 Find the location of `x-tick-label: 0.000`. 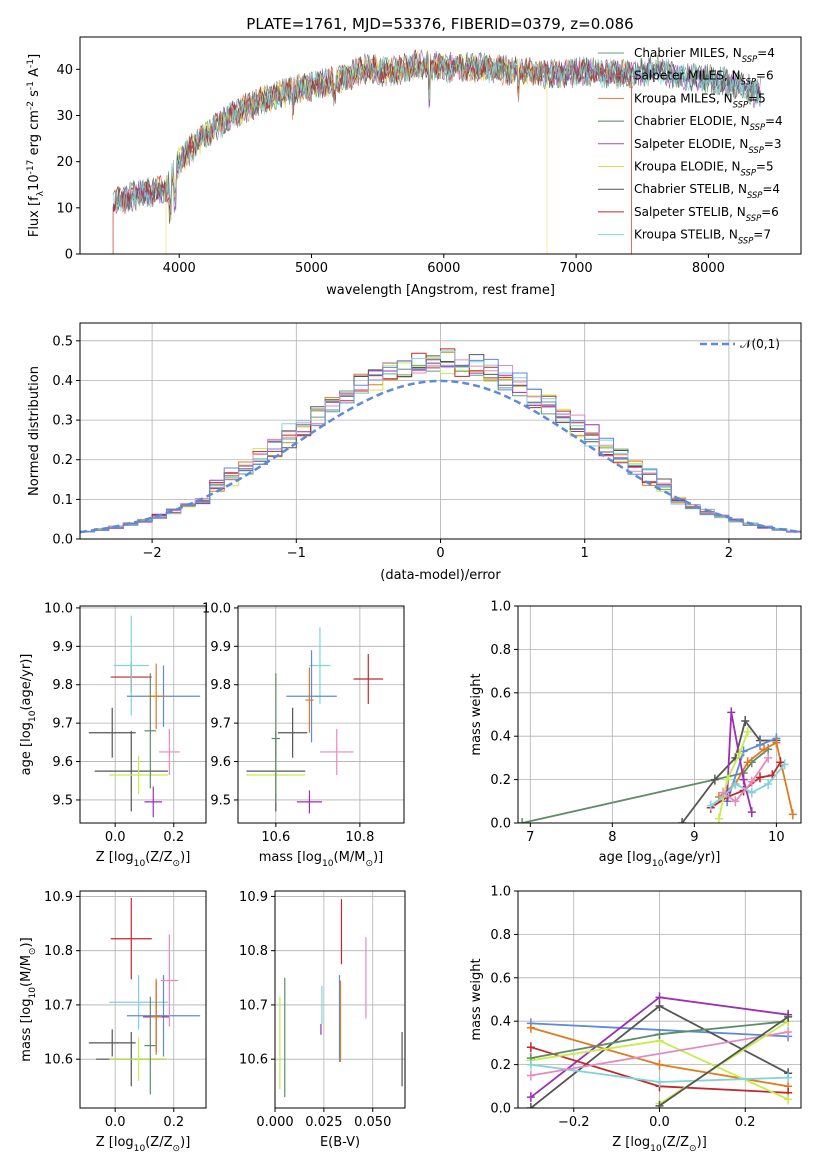

x-tick-label: 0.000 is located at coordinates (274, 1122).